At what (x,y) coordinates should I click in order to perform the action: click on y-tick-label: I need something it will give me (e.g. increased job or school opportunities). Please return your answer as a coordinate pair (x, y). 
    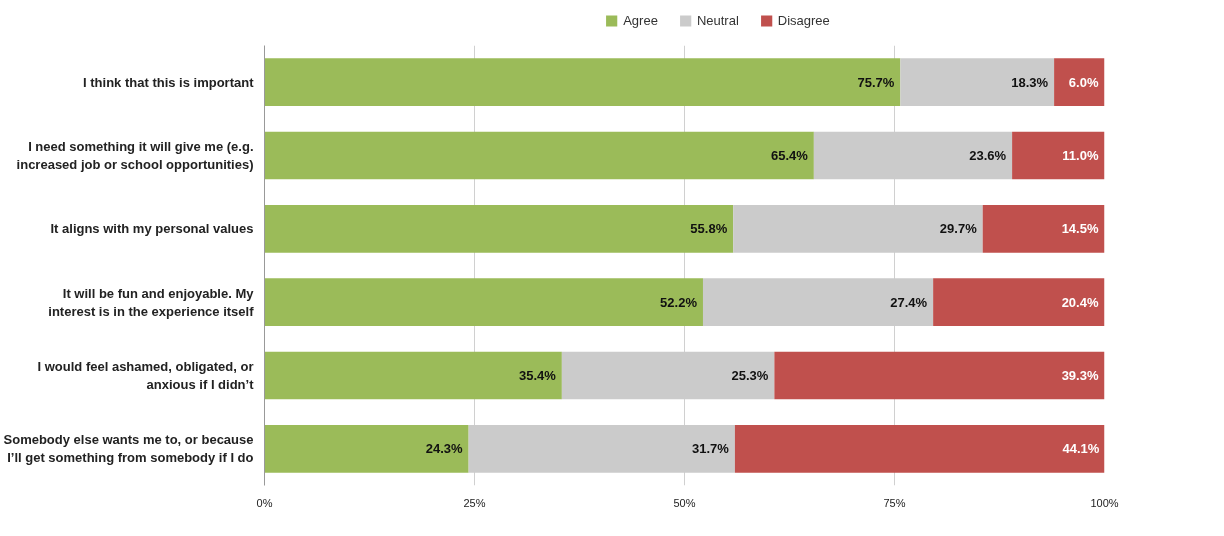
    Looking at the image, I should click on (135, 155).